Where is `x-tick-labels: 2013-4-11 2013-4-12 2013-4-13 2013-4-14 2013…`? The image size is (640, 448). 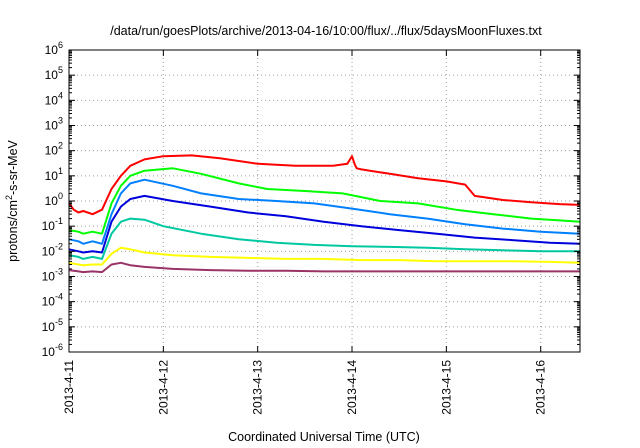 x-tick-labels: 2013-4-11 2013-4-12 2013-4-13 2013-4-14 2013… is located at coordinates (305, 387).